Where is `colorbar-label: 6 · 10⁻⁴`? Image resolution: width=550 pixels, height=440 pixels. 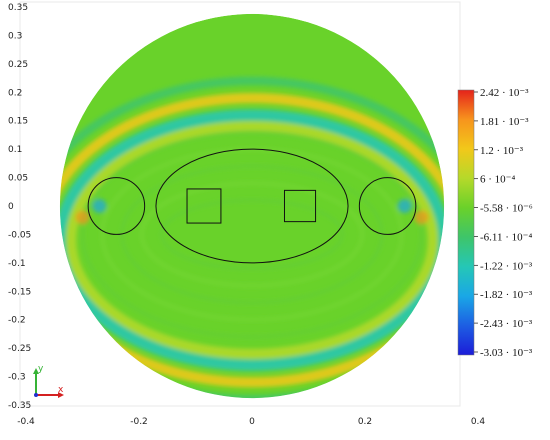 colorbar-label: 6 · 10⁻⁴ is located at coordinates (497, 180).